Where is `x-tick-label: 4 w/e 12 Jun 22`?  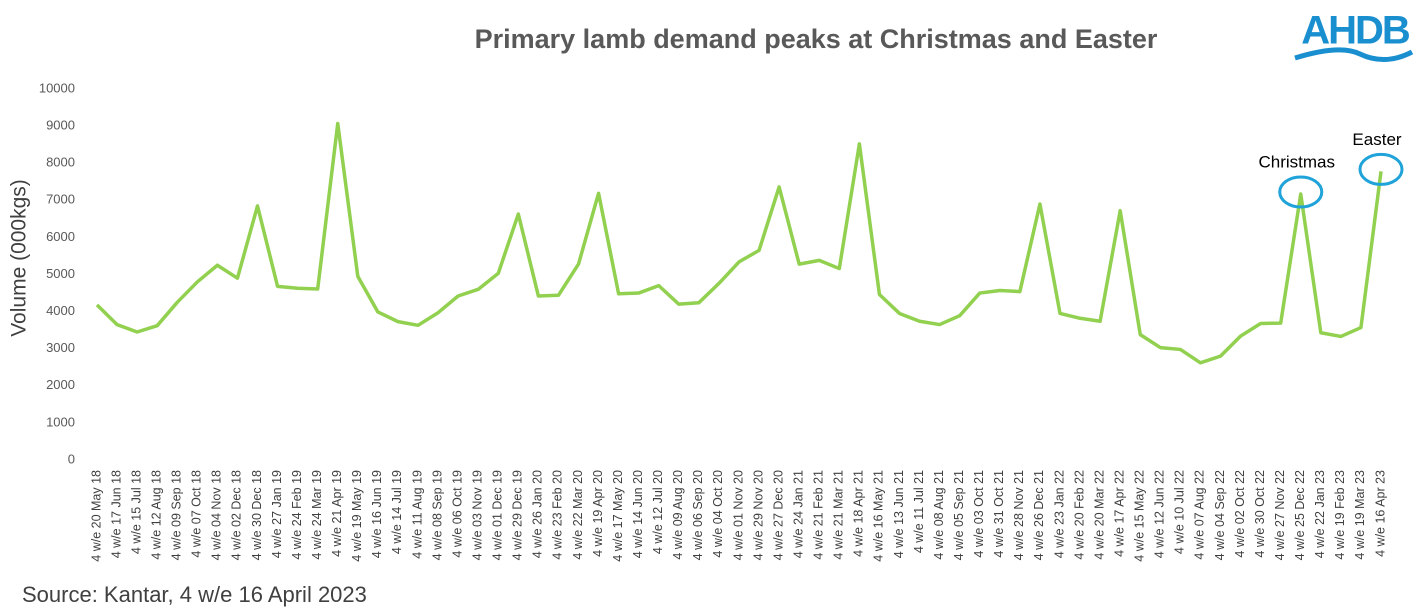
x-tick-label: 4 w/e 12 Jun 22 is located at coordinates (1160, 514).